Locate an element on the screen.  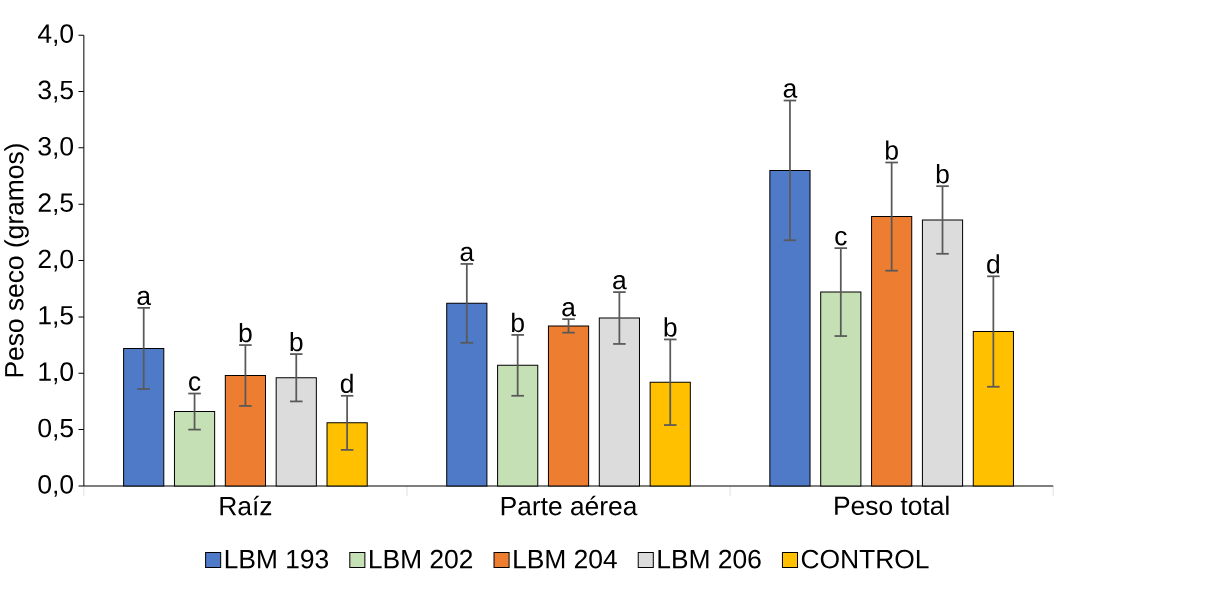
y-tick-label: 3,5 is located at coordinates (55, 91).